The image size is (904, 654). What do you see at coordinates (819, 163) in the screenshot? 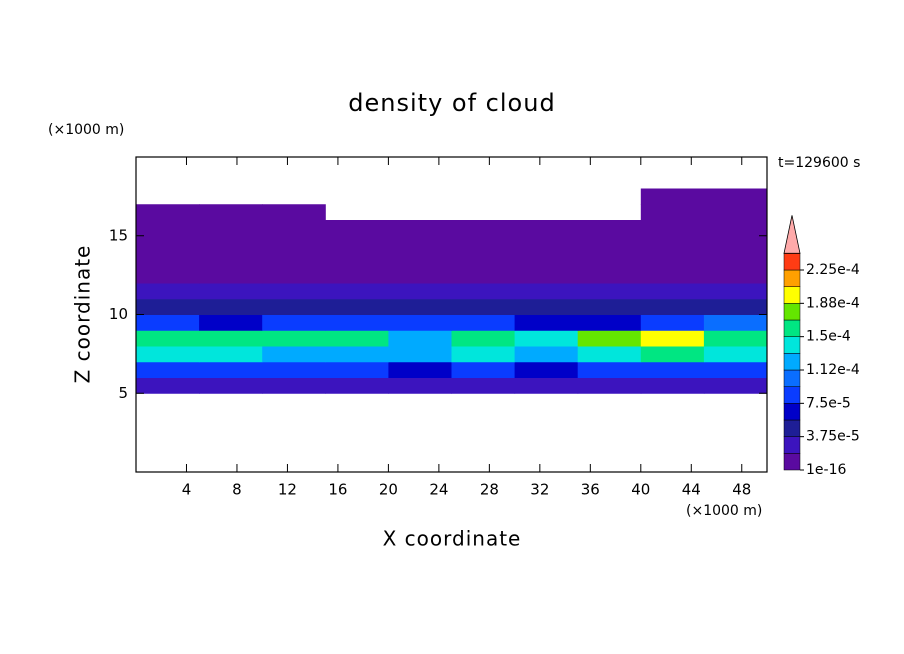
I see `time-annotation: t=129600 s` at bounding box center [819, 163].